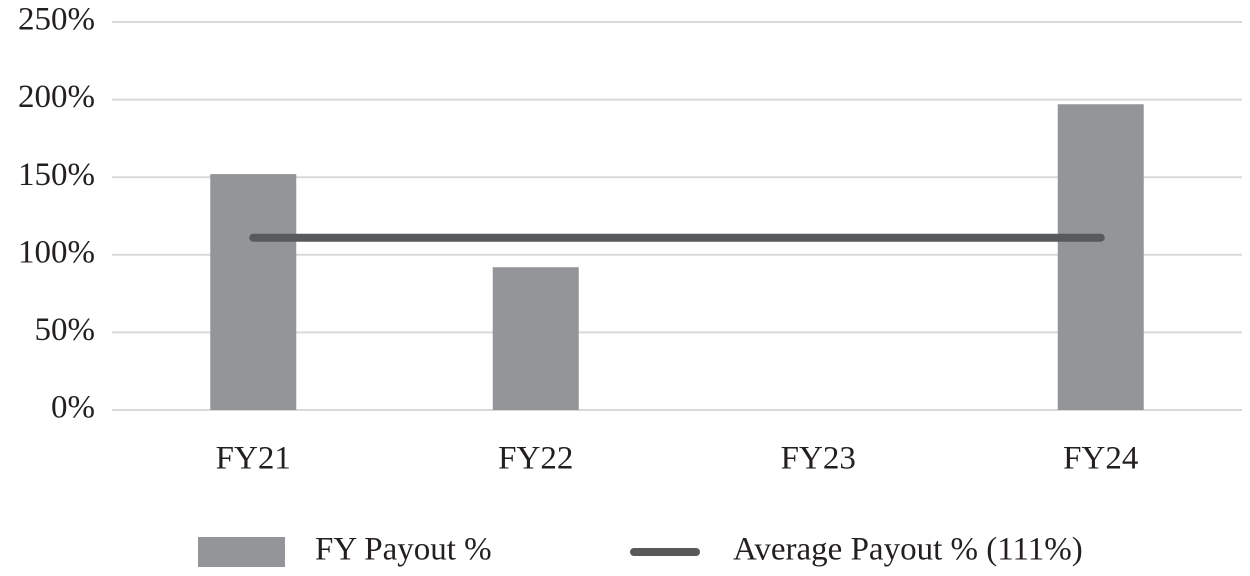 The height and width of the screenshot is (576, 1250). I want to click on legend-swatch, so click(241, 552).